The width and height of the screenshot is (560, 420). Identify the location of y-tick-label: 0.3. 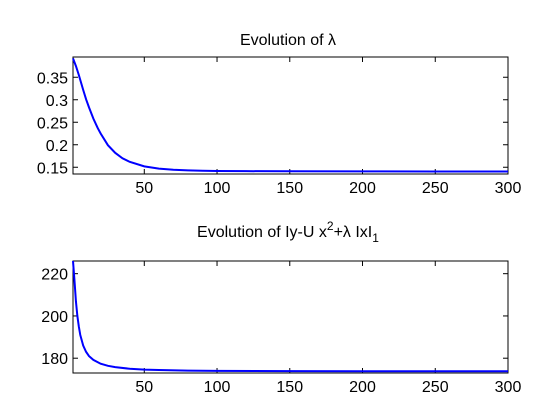
(57, 101).